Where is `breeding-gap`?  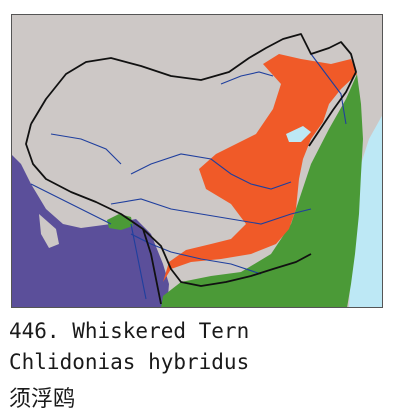
breeding-gap is located at coordinates (298, 134).